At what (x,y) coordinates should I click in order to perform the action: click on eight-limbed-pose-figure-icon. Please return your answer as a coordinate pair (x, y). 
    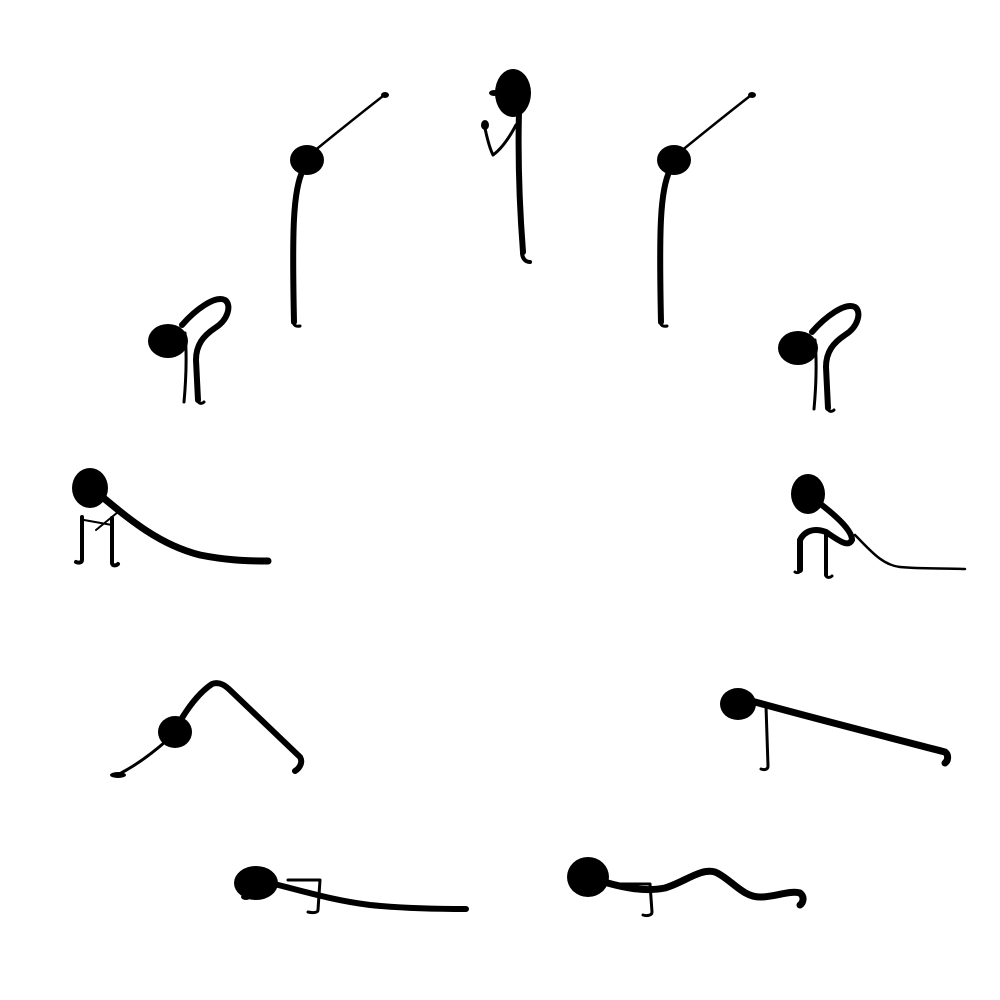
    Looking at the image, I should click on (351, 890).